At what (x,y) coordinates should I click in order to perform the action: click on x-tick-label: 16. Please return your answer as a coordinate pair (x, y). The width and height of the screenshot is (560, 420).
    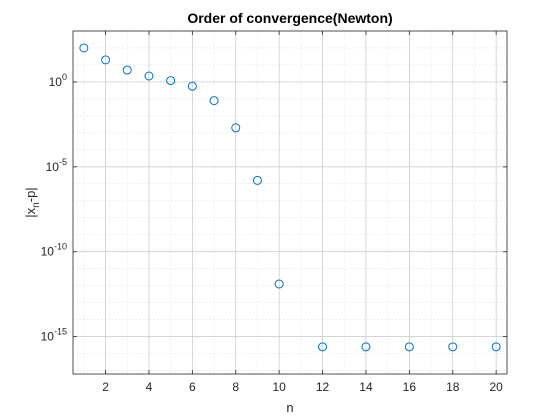
    Looking at the image, I should click on (410, 387).